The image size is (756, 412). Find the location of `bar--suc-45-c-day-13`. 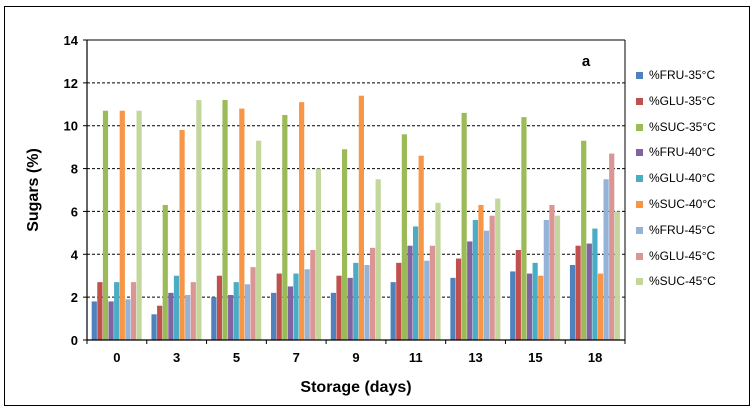

bar--suc-45-c-day-13 is located at coordinates (498, 269).